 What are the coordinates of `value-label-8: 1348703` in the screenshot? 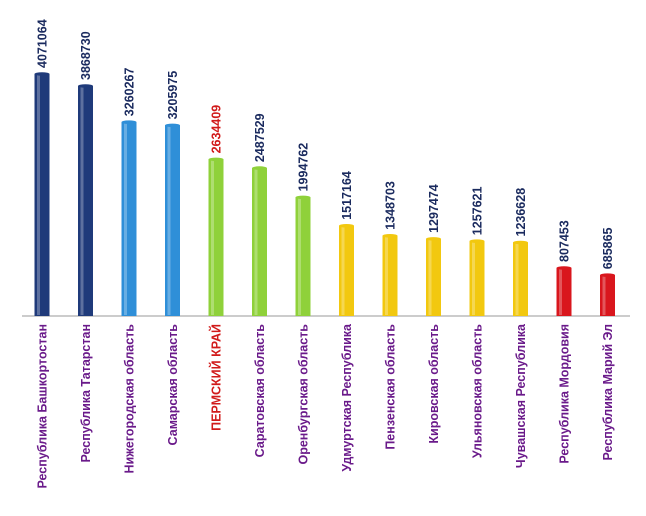 It's located at (391, 205).